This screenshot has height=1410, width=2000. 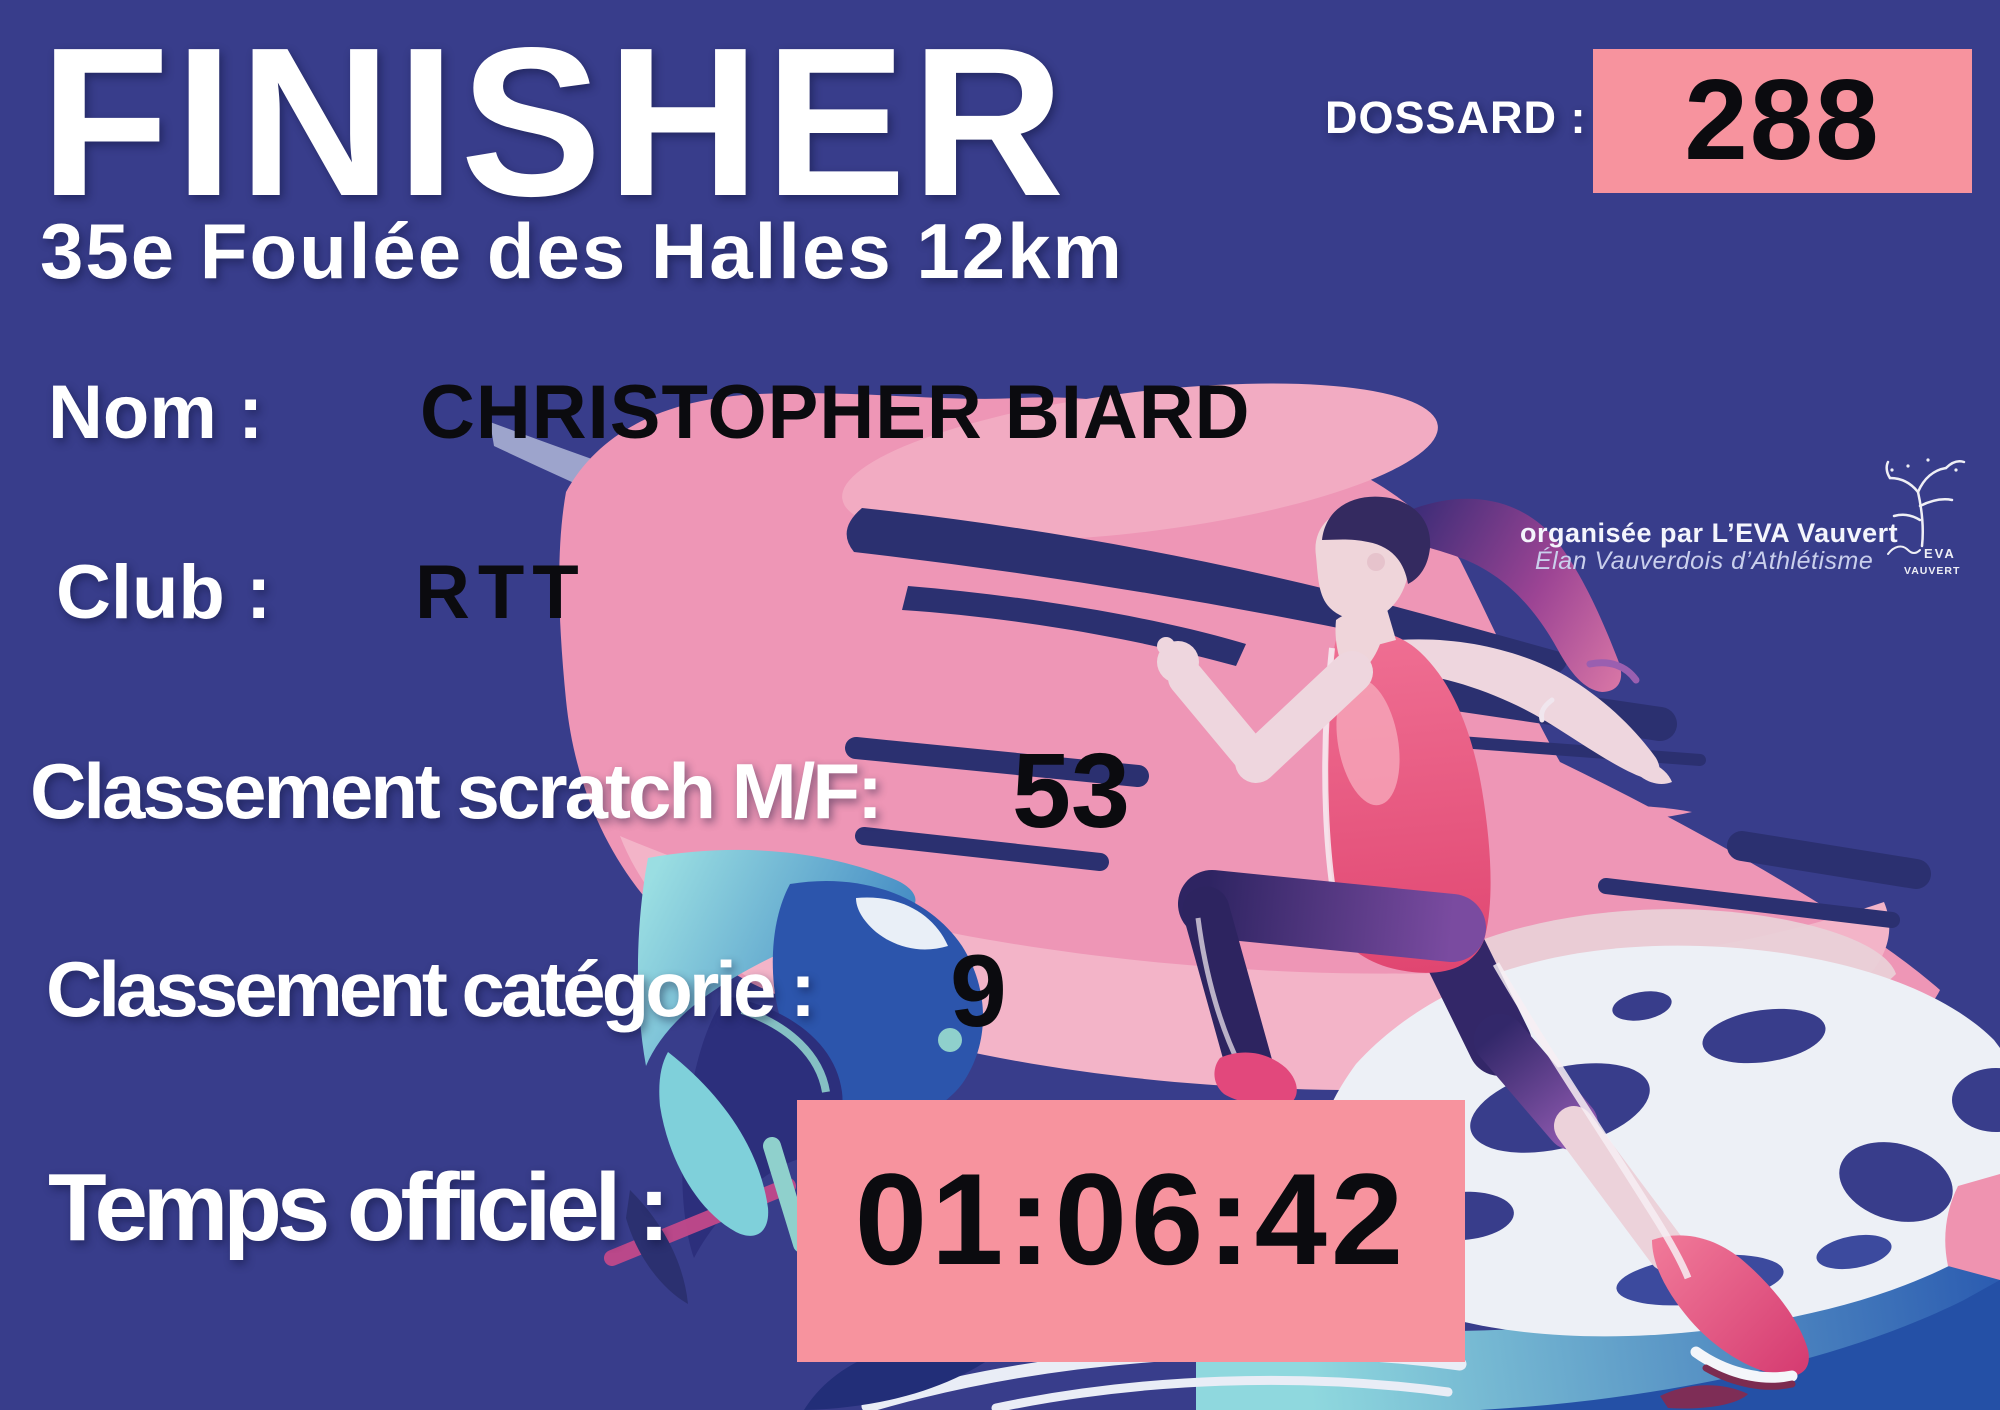 What do you see at coordinates (431, 989) in the screenshot?
I see `category-rank-label: Classement catégorie :` at bounding box center [431, 989].